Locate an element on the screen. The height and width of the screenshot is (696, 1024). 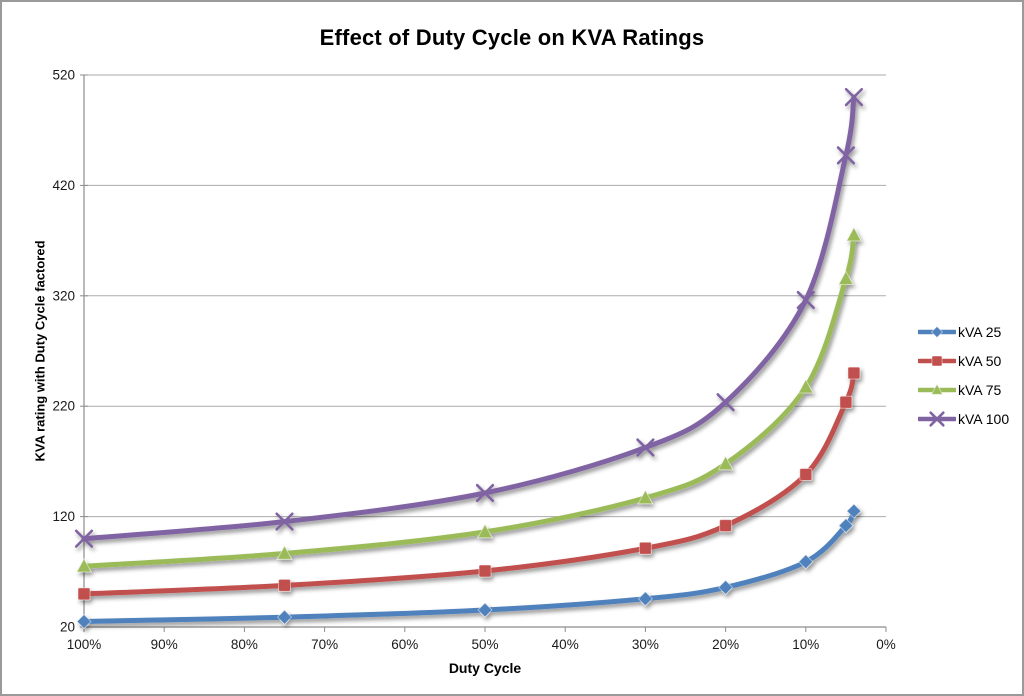
y-axis-tick-label: 420 is located at coordinates (63, 185).